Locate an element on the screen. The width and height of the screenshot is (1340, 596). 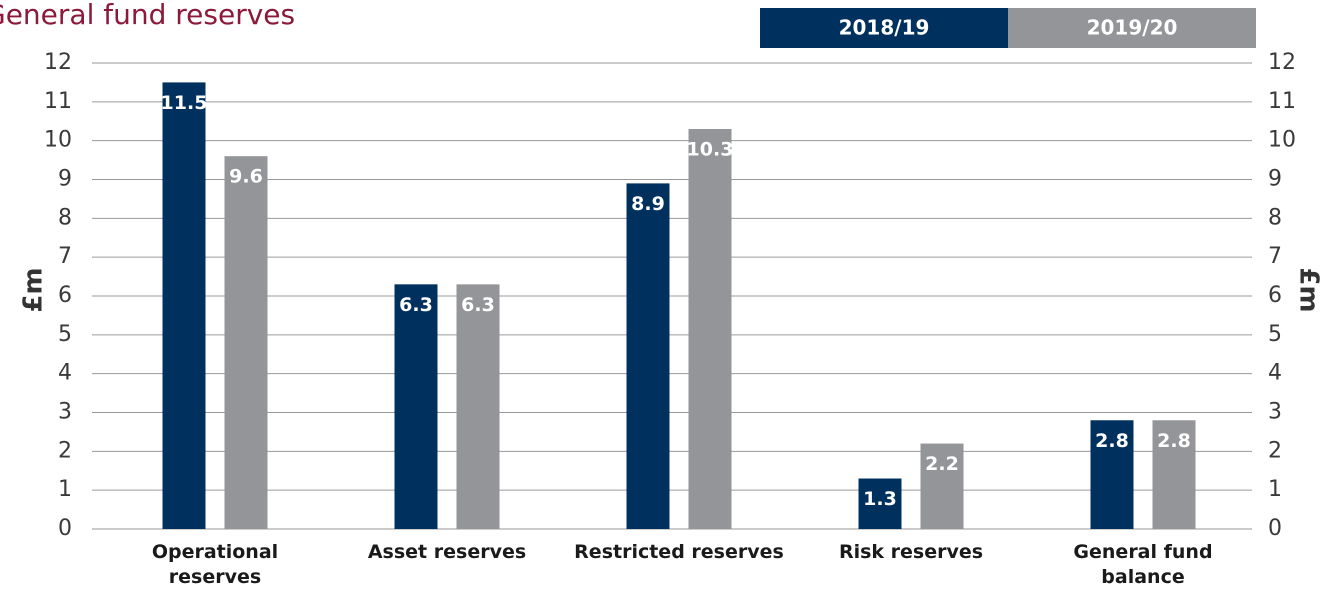
y-tick-label: 7 is located at coordinates (65, 256).